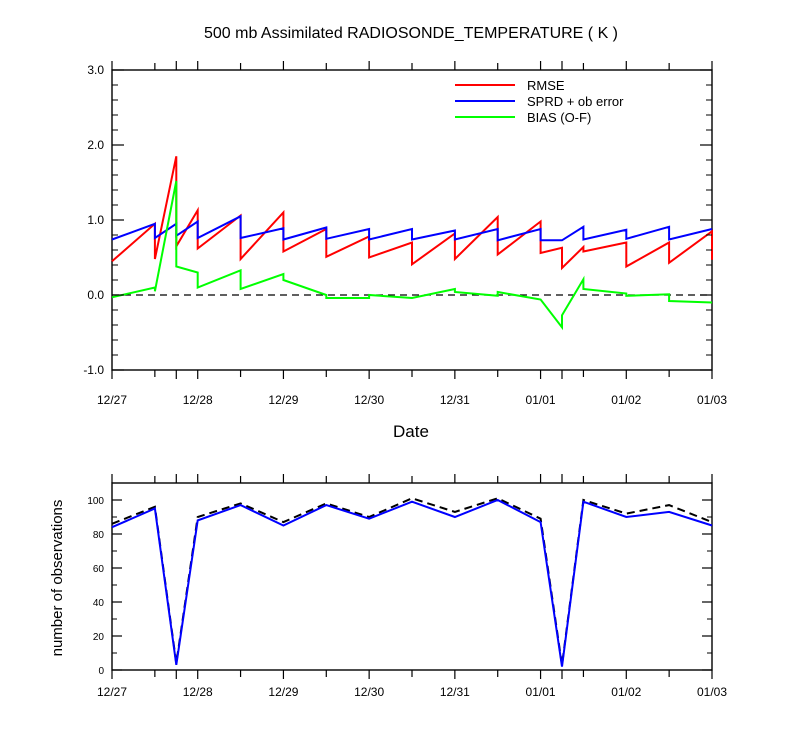 Image resolution: width=800 pixels, height=750 pixels. Describe the element at coordinates (412, 228) in the screenshot. I see `series-line-sprd-ob-error` at that location.